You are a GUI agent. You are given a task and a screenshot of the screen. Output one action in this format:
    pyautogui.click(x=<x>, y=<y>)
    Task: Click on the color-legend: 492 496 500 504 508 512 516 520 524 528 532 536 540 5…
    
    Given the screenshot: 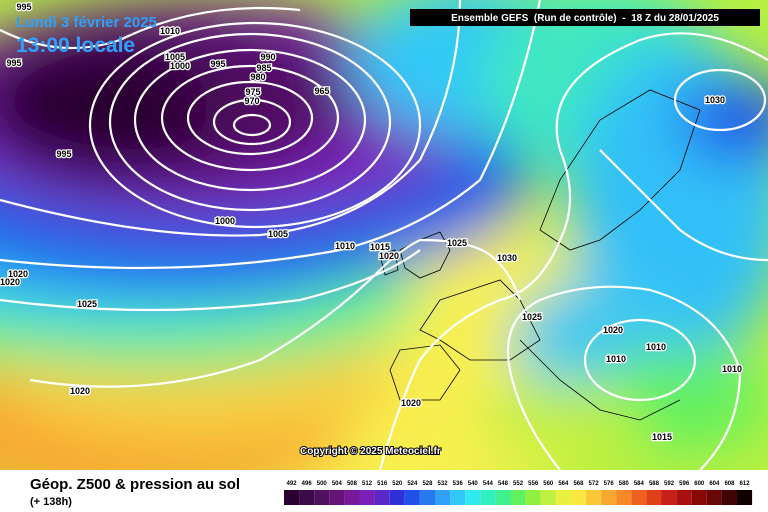 What is the action you would take?
    pyautogui.click(x=518, y=493)
    